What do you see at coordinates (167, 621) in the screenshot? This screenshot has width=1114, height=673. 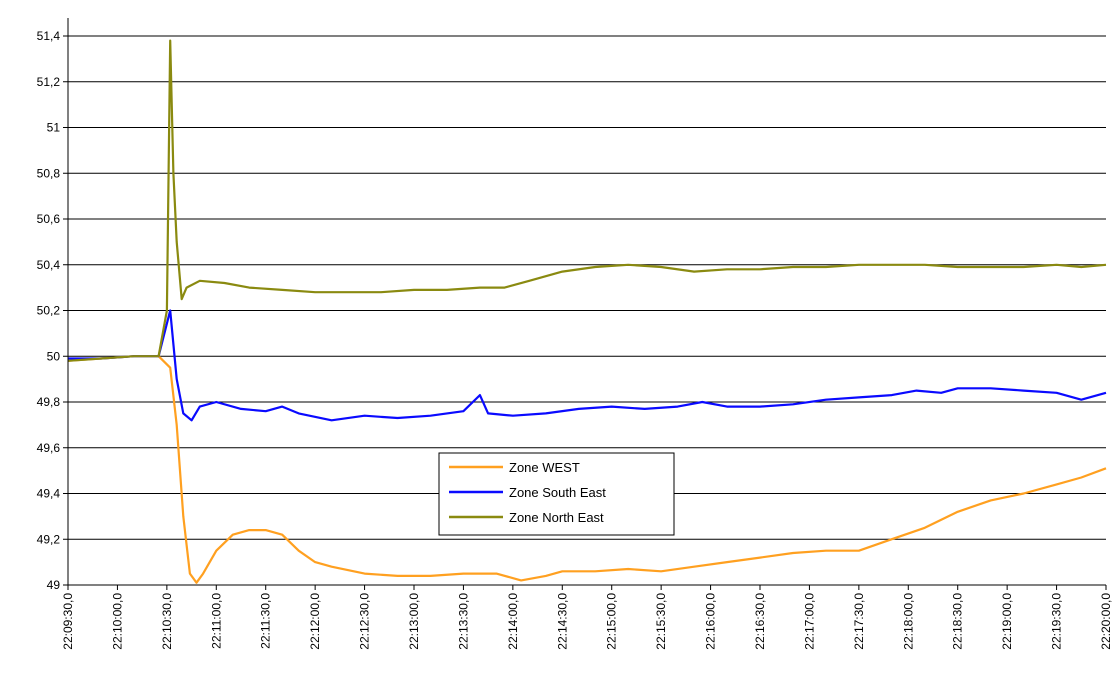 I see `x-tick-label: 22:10:30,0` at bounding box center [167, 621].